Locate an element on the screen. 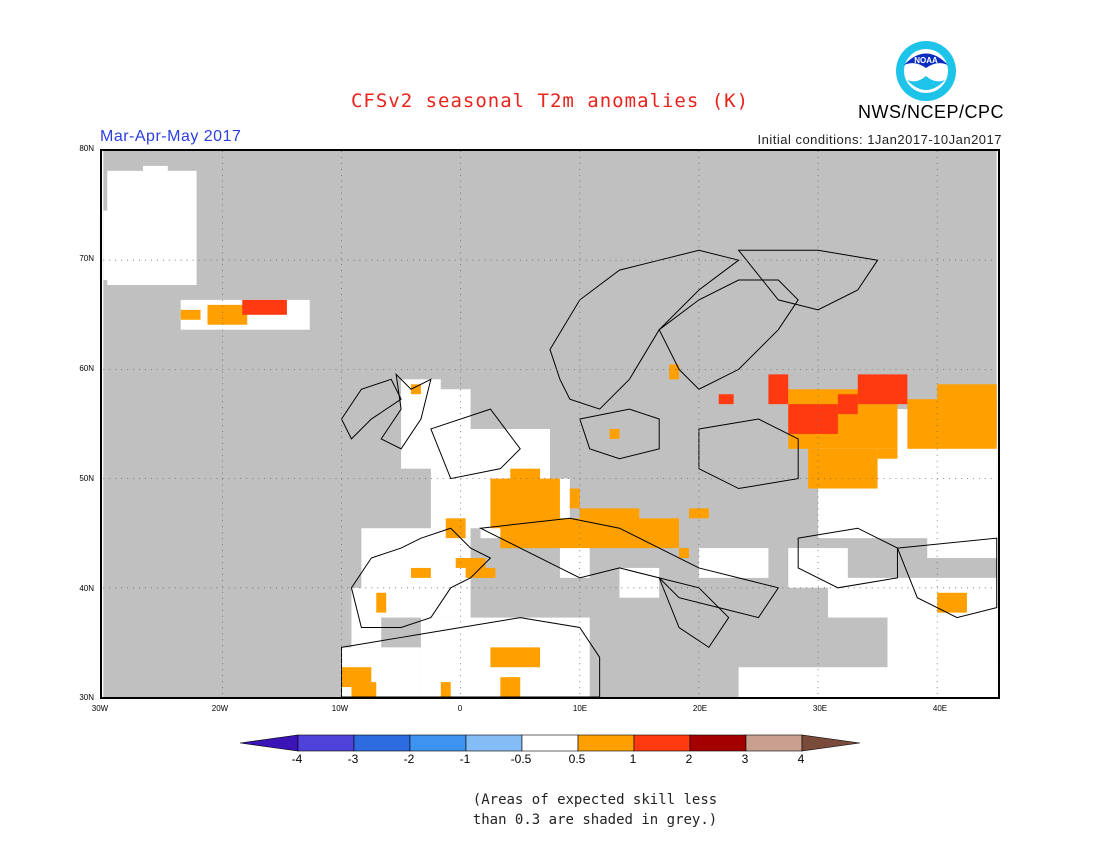  lat-label: 70N is located at coordinates (86, 258).